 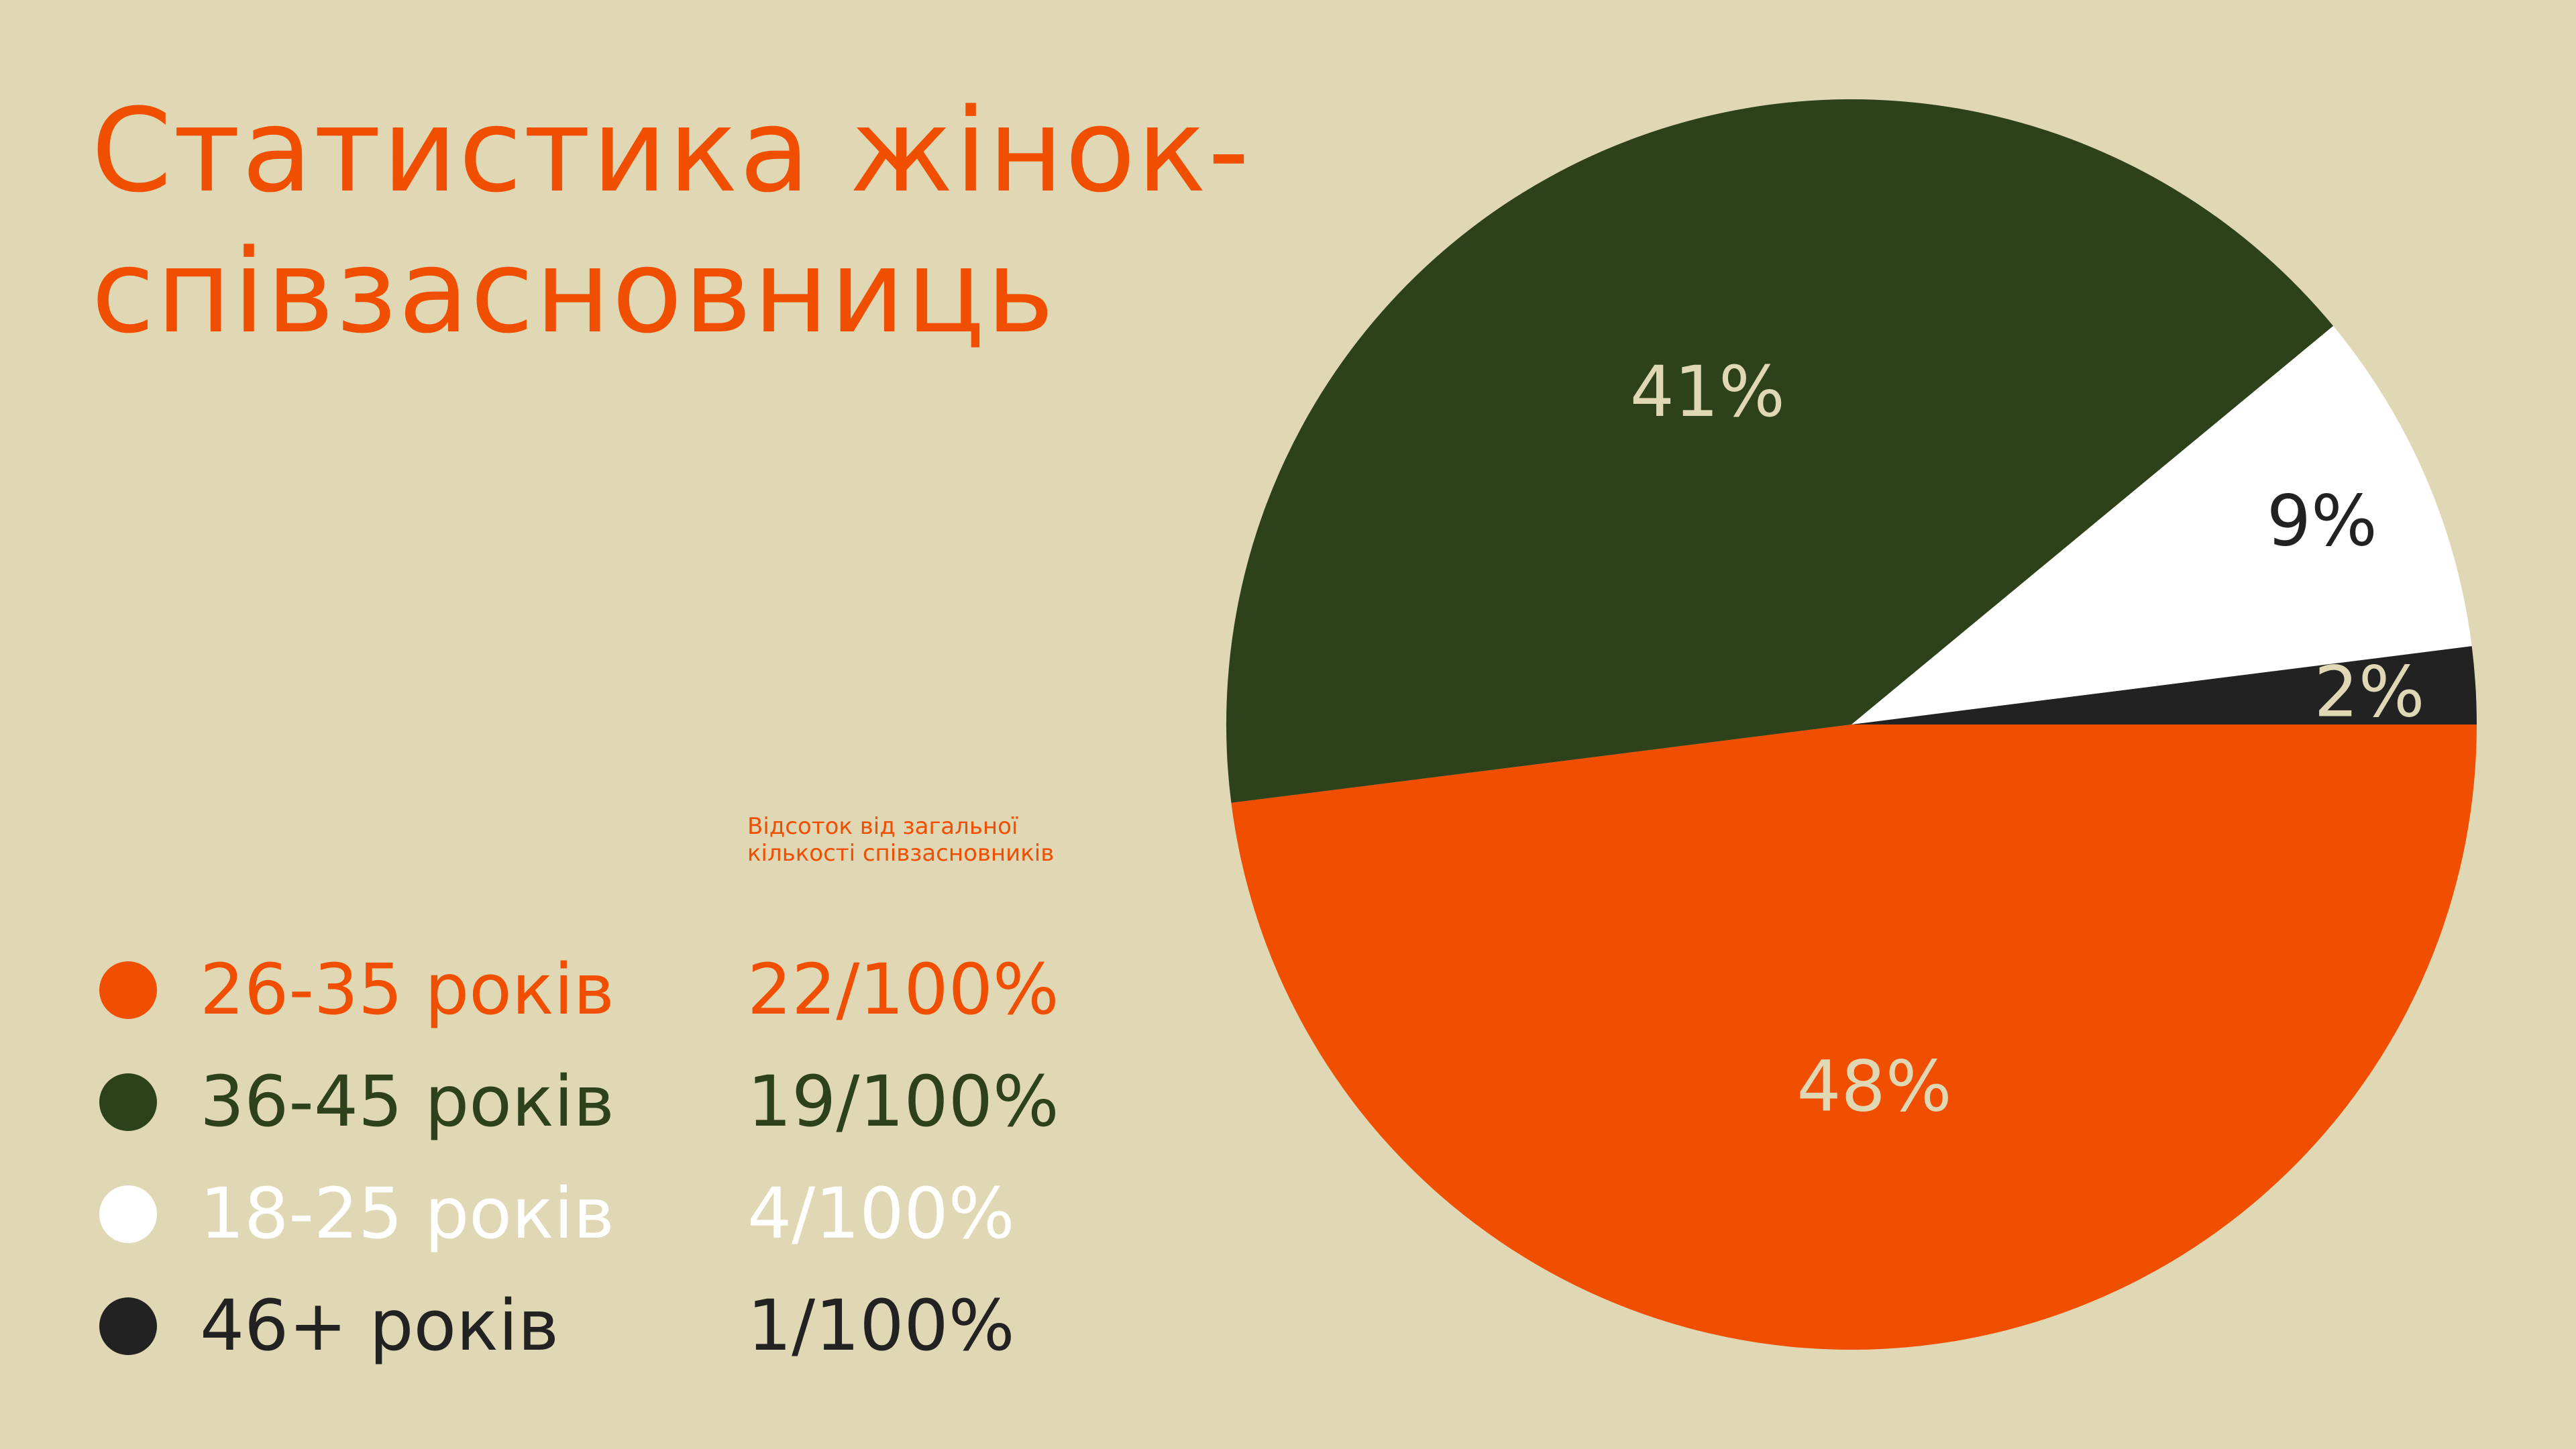 I want to click on note-line-2: кількості співзасновників, so click(x=901, y=853).